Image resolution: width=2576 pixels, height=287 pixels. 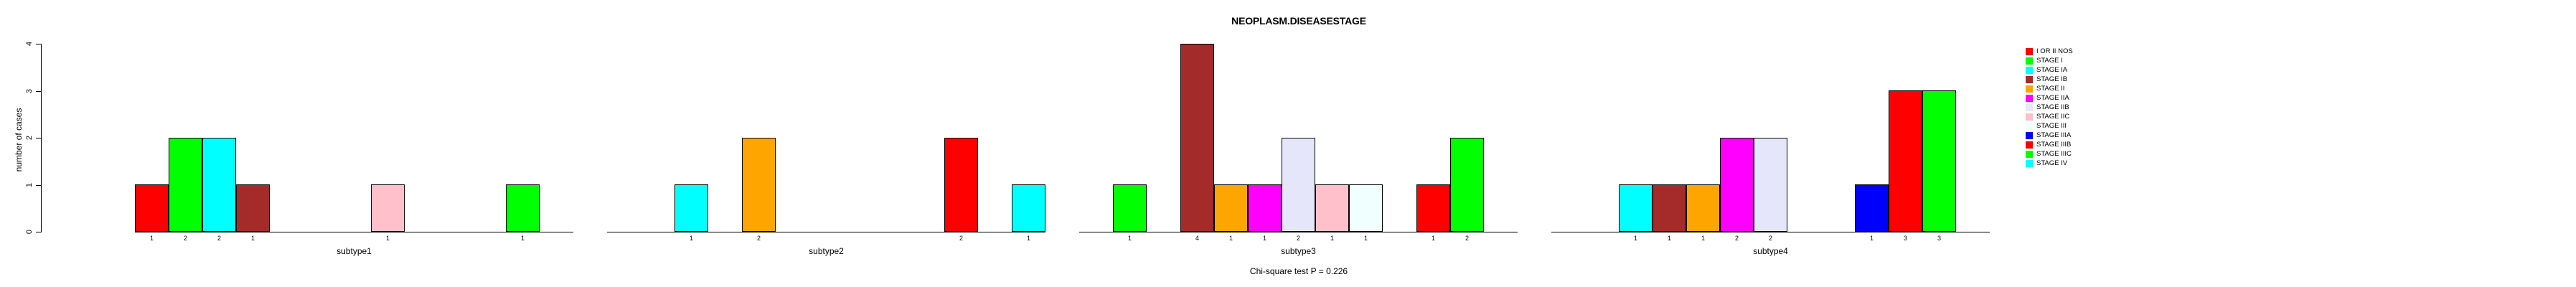 I want to click on legend-label: STAGE IIIC, so click(x=2054, y=154).